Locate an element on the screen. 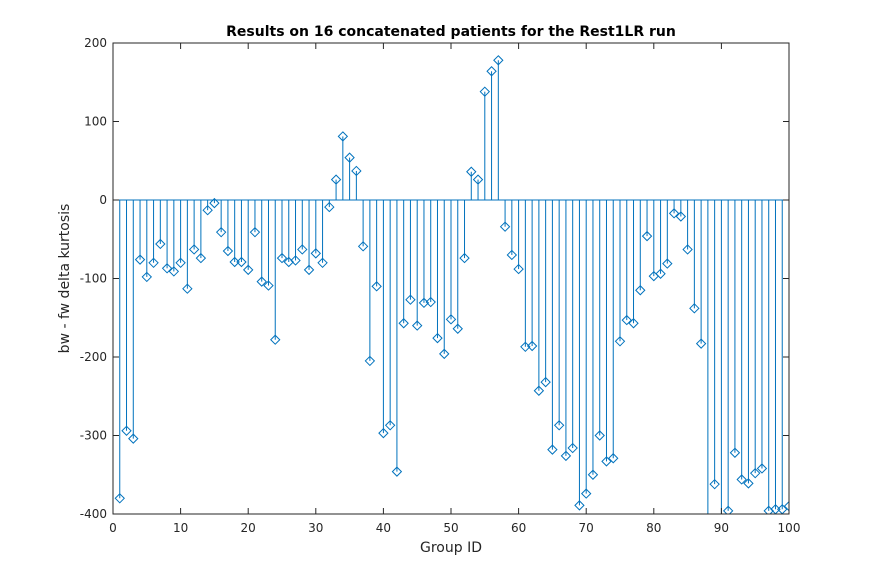  x-tick-label: 40 is located at coordinates (383, 528).